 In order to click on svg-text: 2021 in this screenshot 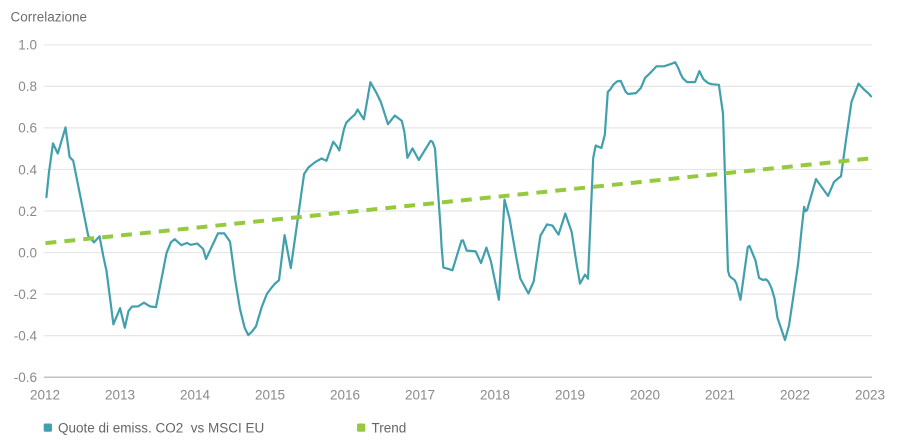, I will do `click(720, 395)`.